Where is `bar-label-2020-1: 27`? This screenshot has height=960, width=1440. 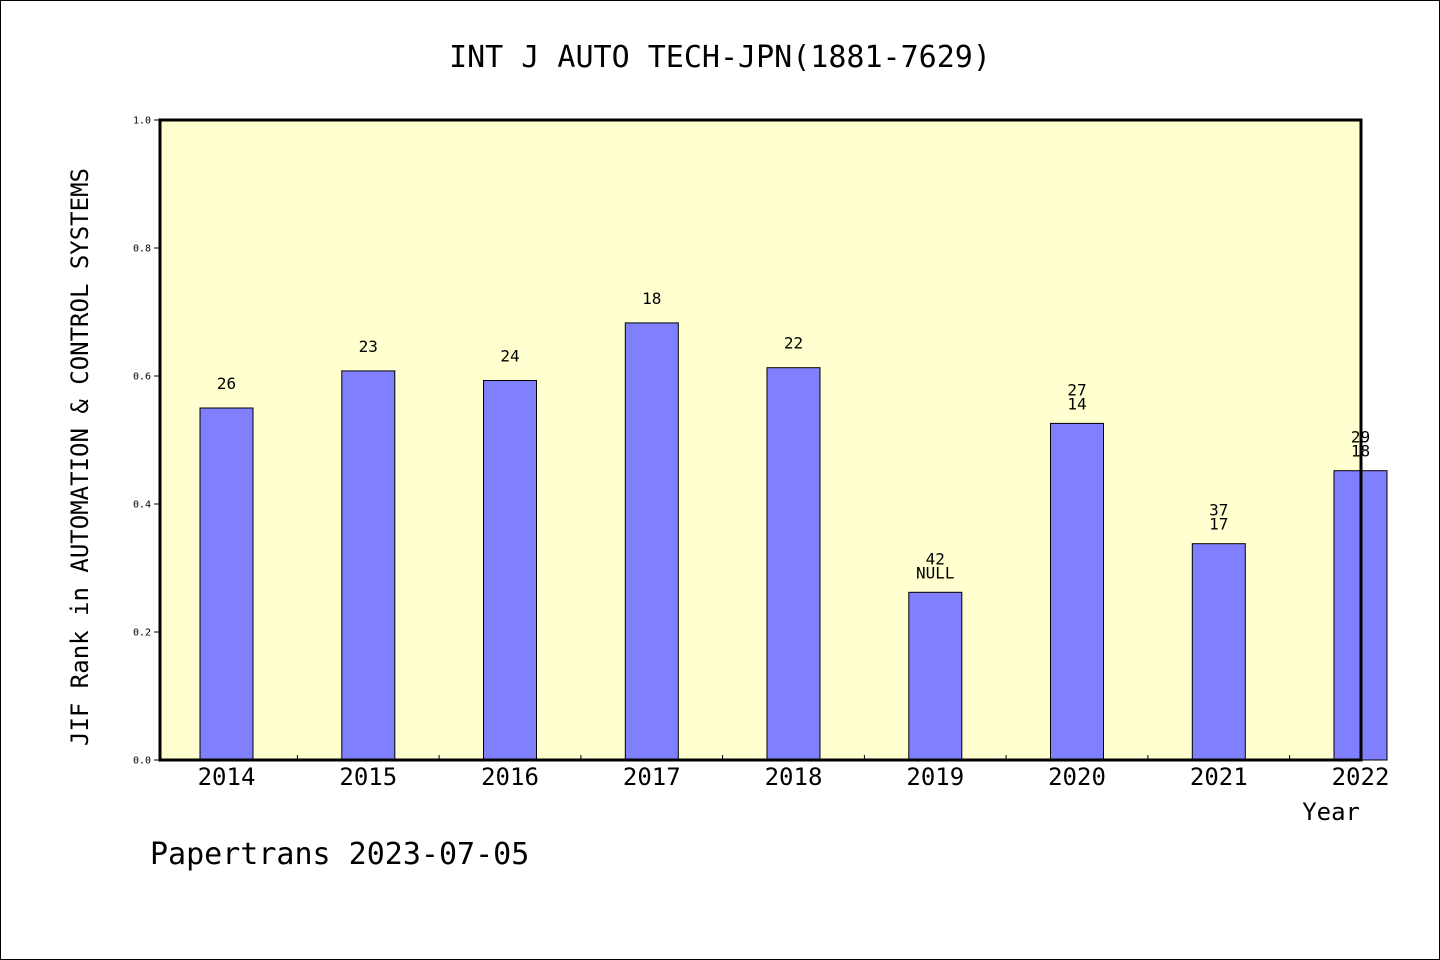 bar-label-2020-1: 27 is located at coordinates (1076, 389).